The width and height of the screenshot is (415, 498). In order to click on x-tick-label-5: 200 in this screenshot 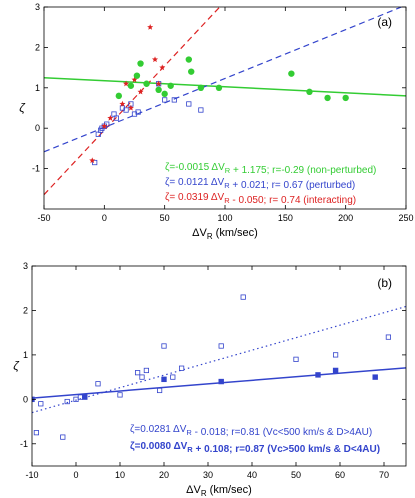, I will do `click(345, 218)`.